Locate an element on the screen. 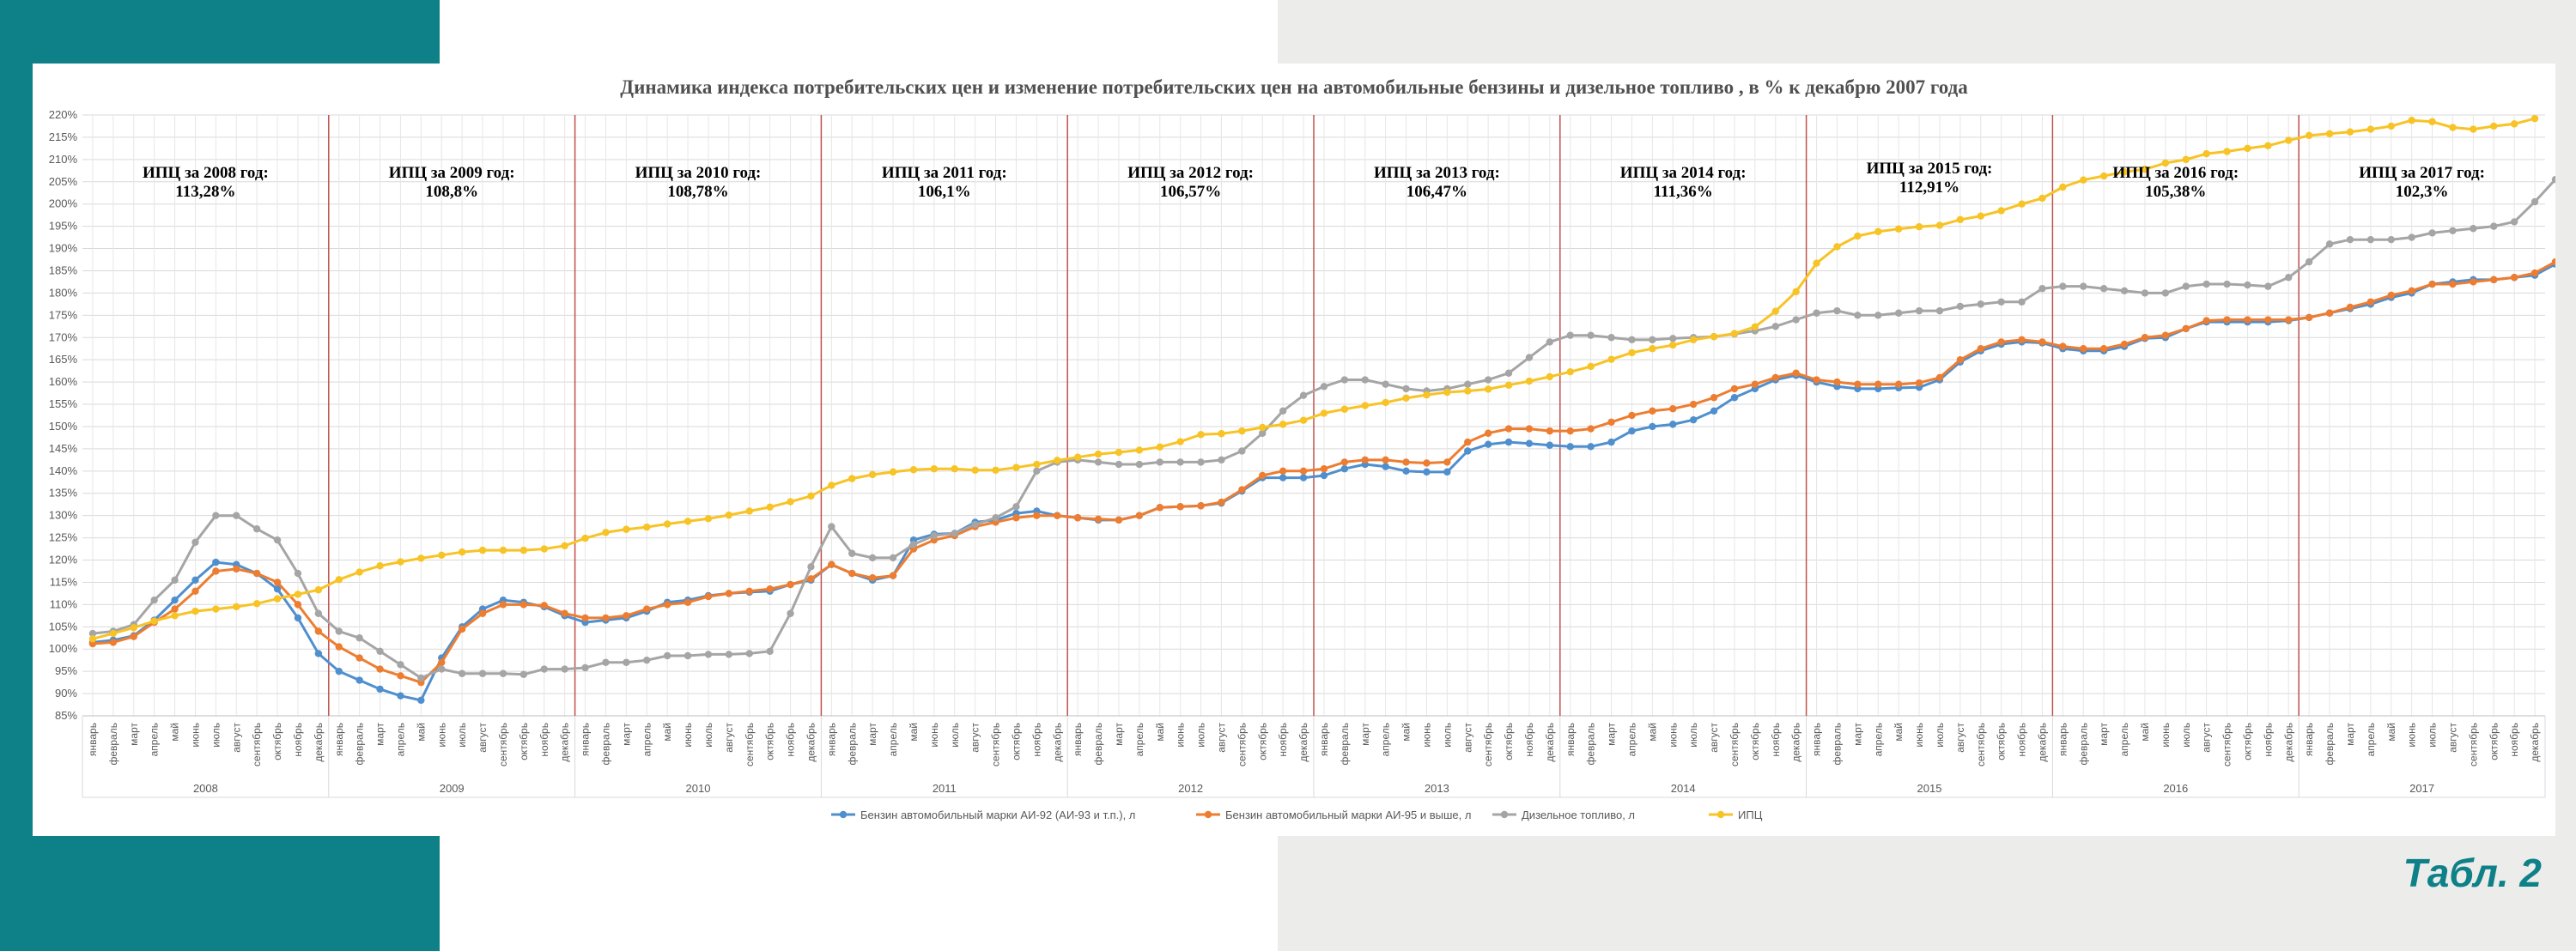  x-tick-label: август is located at coordinates (2452, 738).